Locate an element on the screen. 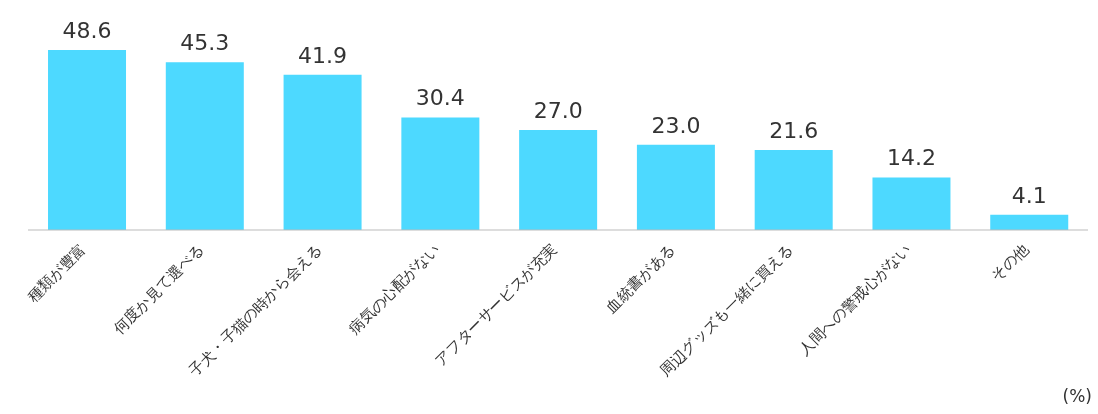 The width and height of the screenshot is (1098, 414). data-label: 41.9 is located at coordinates (323, 55).